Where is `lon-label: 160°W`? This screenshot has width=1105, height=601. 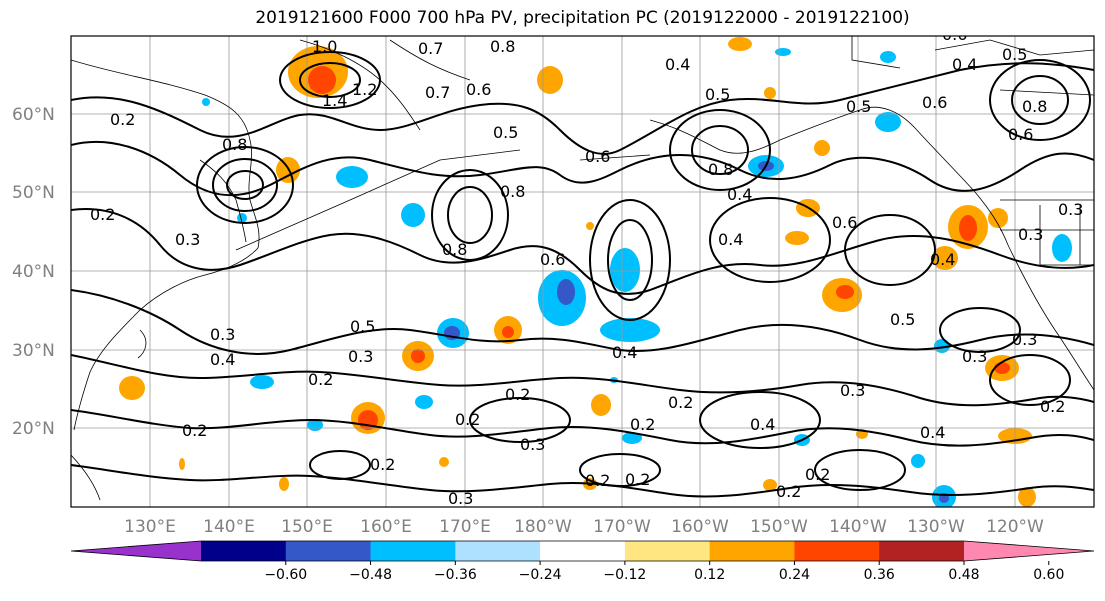
lon-label: 160°W is located at coordinates (700, 527).